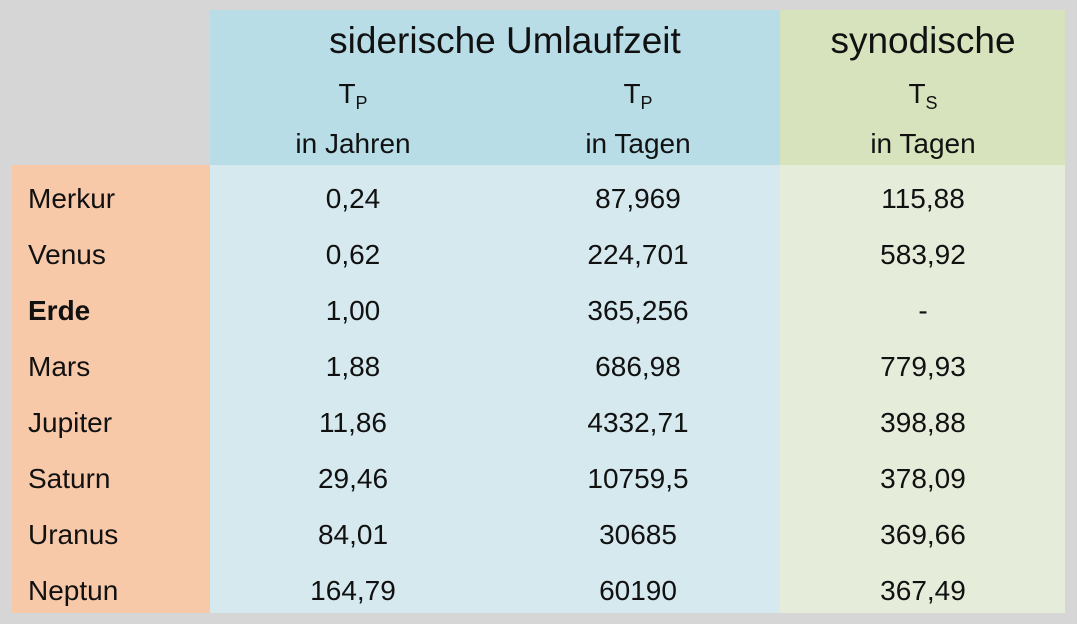  I want to click on row-name: Neptun, so click(73, 590).